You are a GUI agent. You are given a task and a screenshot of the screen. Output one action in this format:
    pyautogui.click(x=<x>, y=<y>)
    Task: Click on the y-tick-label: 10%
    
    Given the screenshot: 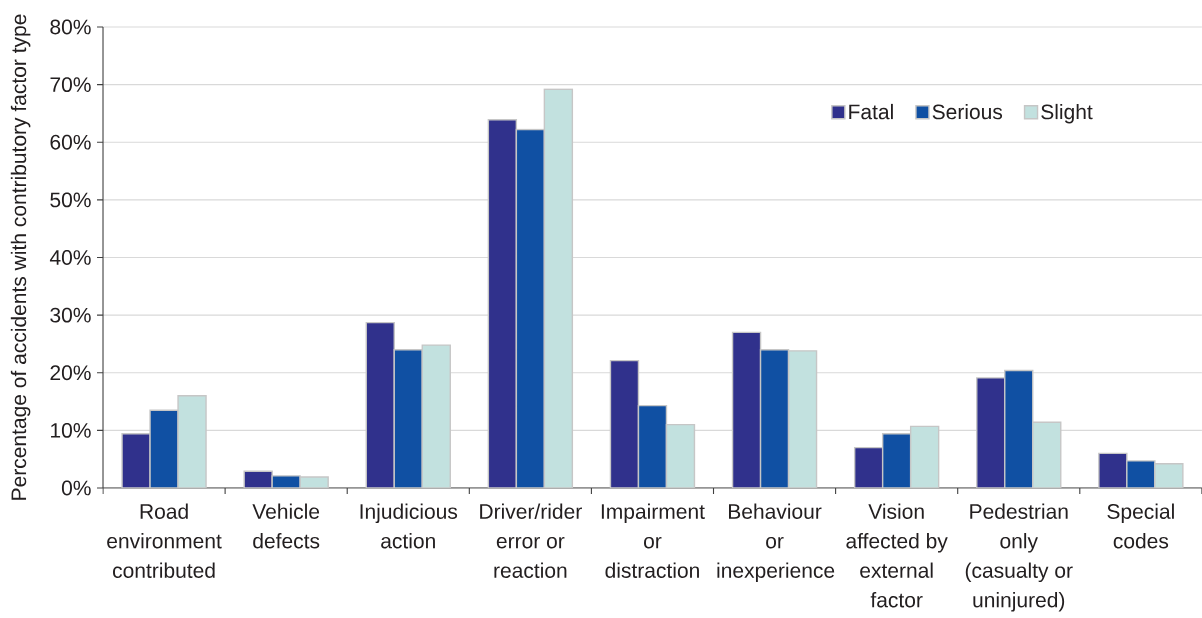 What is the action you would take?
    pyautogui.click(x=71, y=430)
    